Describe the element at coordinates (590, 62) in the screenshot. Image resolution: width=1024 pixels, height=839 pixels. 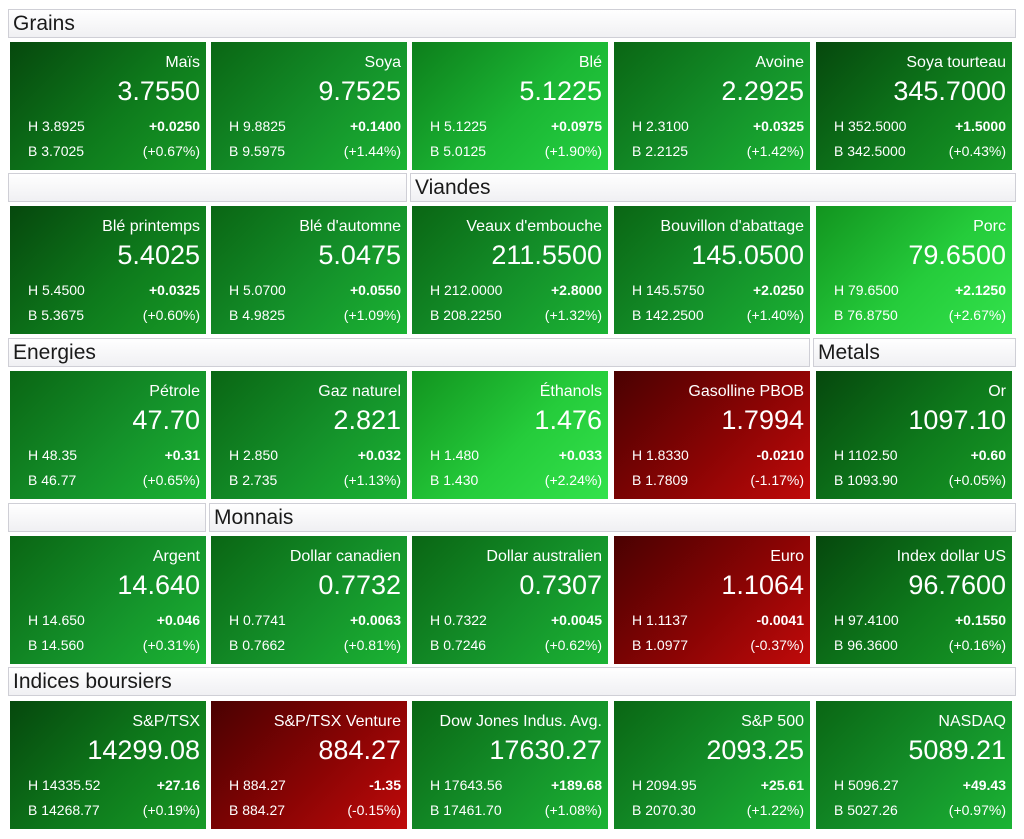
I see `quote-name: Blé` at that location.